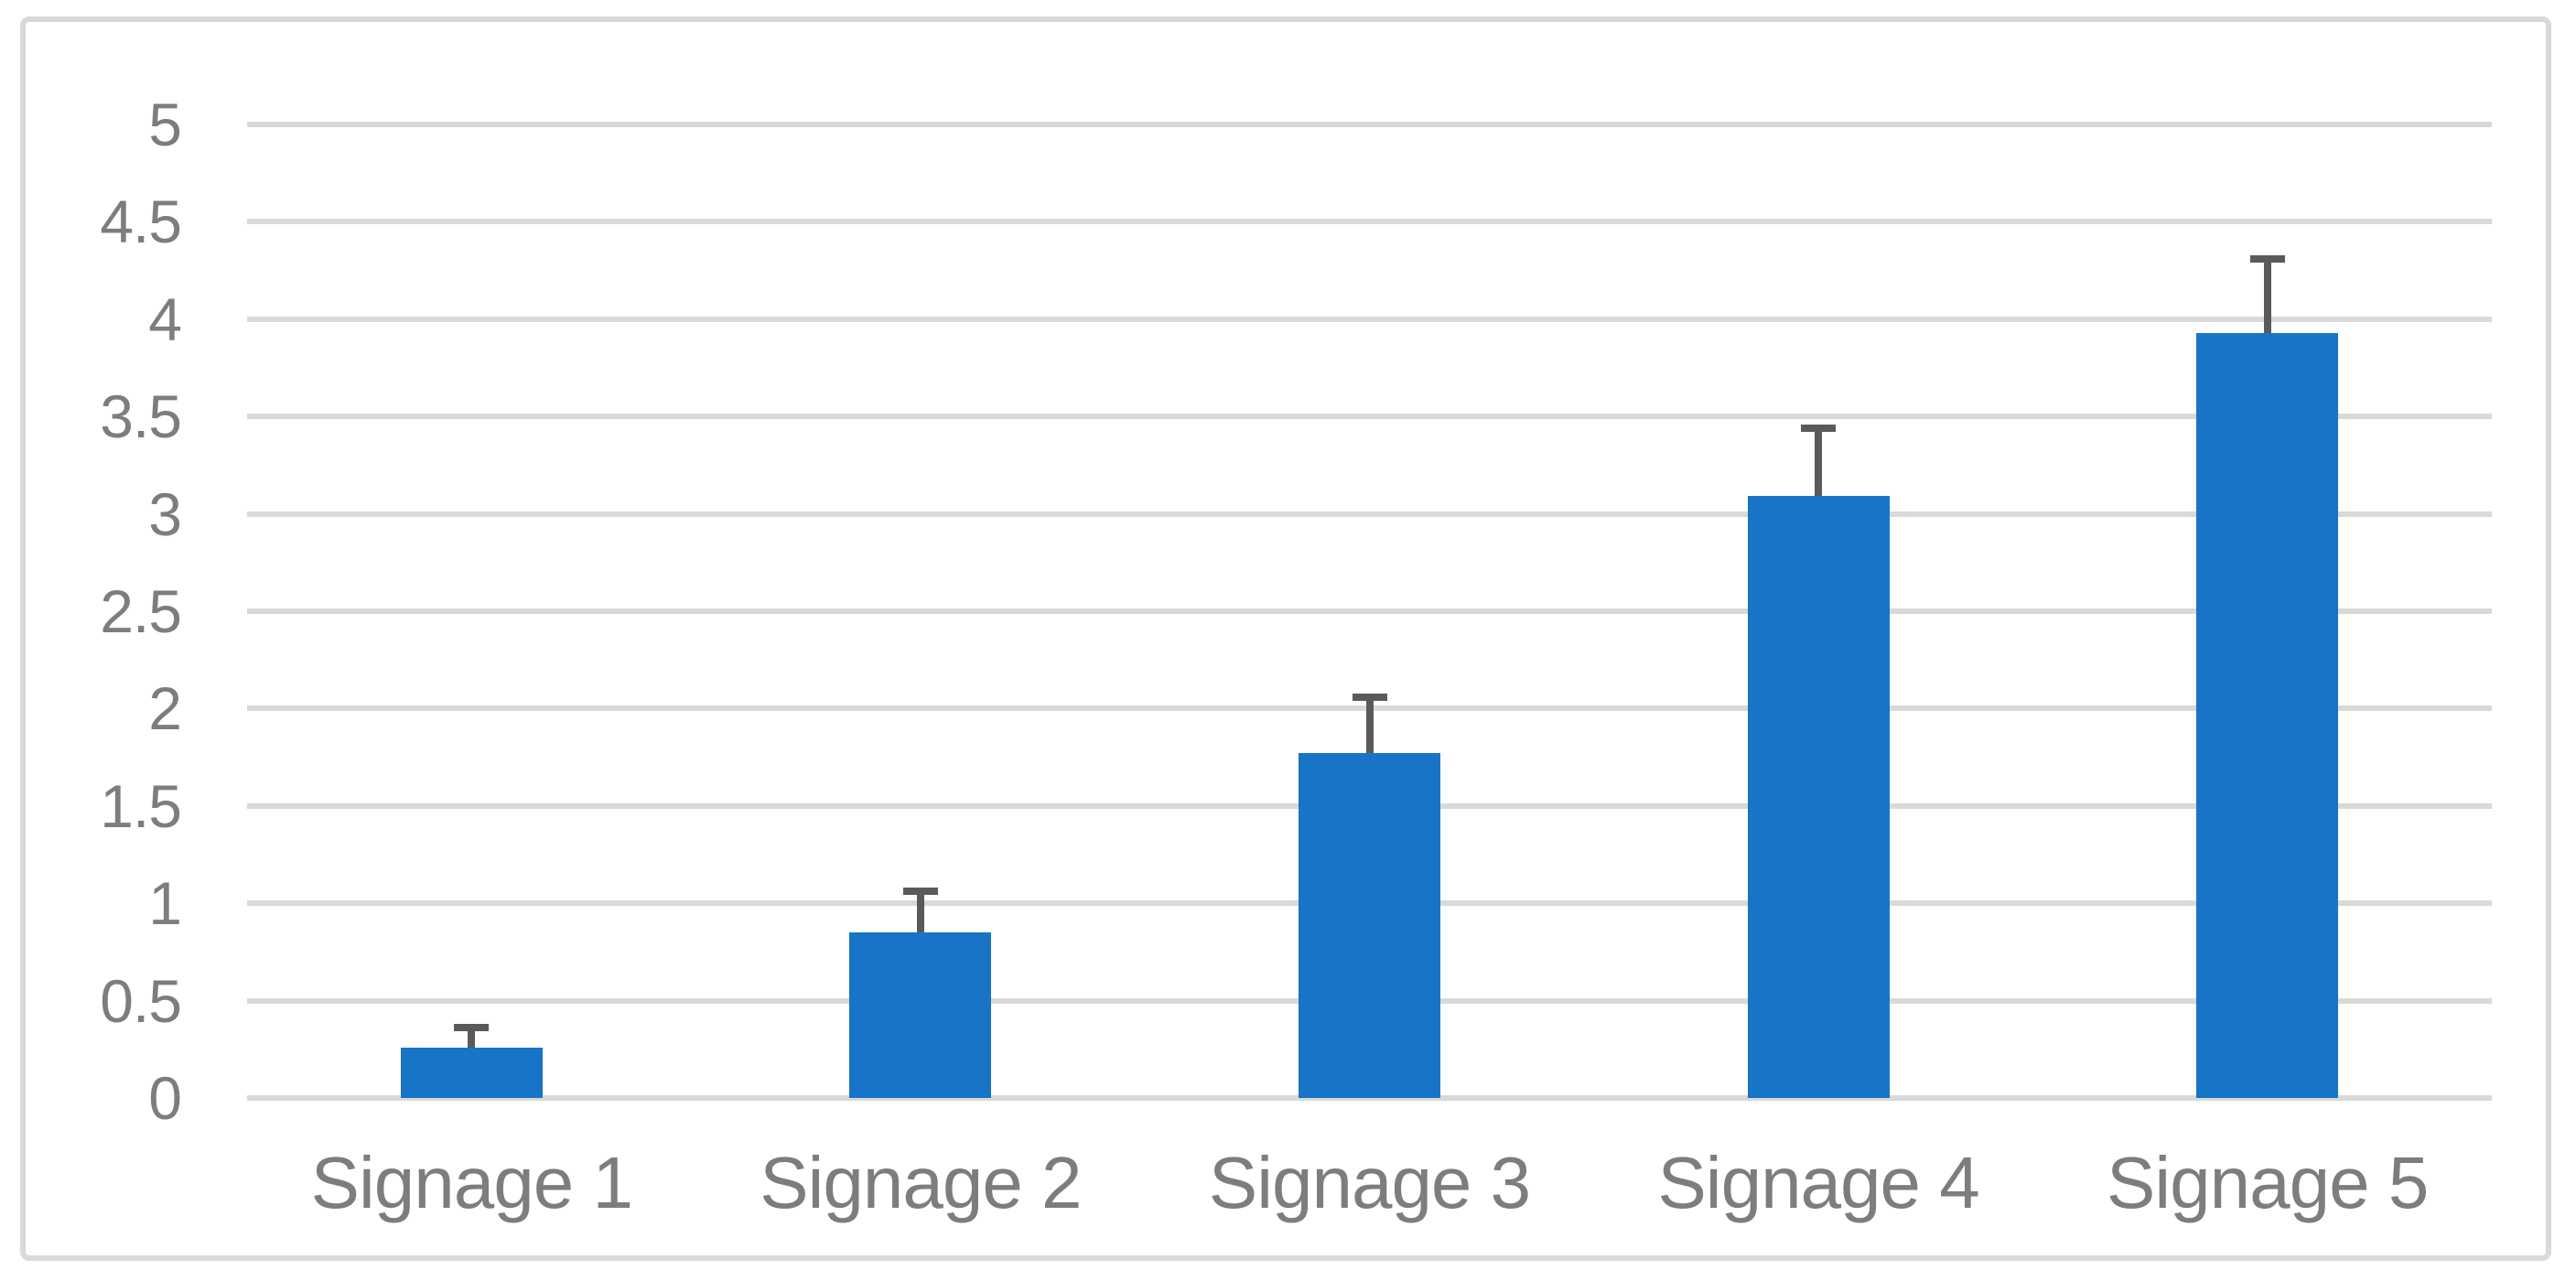  I want to click on y-axis-tick-label: 0.5, so click(141, 1000).